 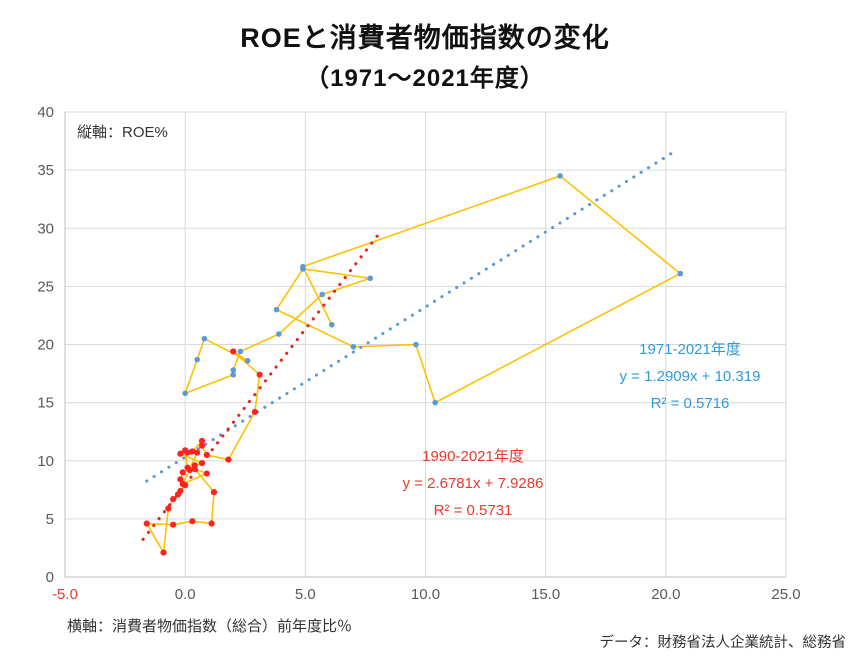 I want to click on trendline-period-label: 1971-2021年度, so click(x=690, y=349).